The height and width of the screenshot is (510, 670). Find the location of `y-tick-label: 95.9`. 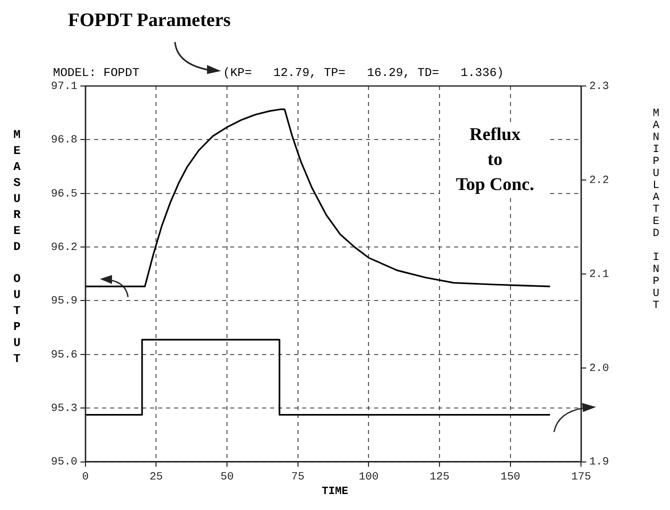

y-tick-label: 95.9 is located at coordinates (64, 302).